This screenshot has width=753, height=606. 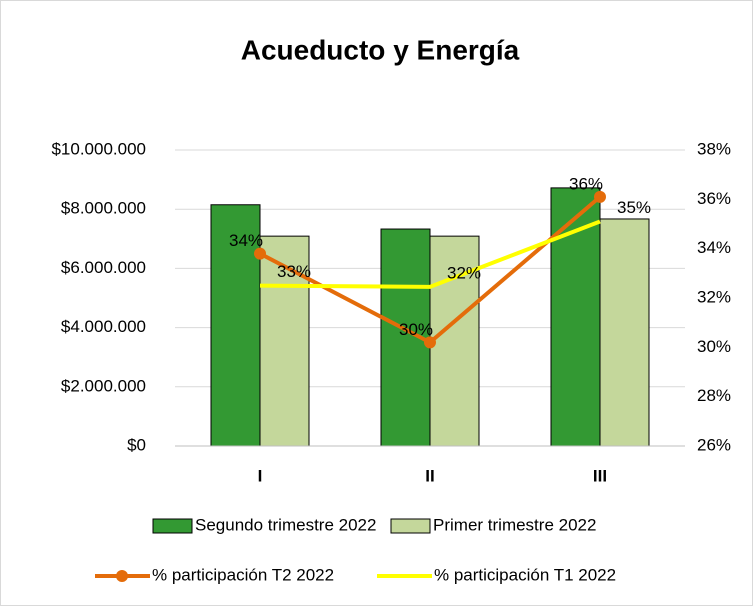 I want to click on x-tick-label: II, so click(x=429, y=475).